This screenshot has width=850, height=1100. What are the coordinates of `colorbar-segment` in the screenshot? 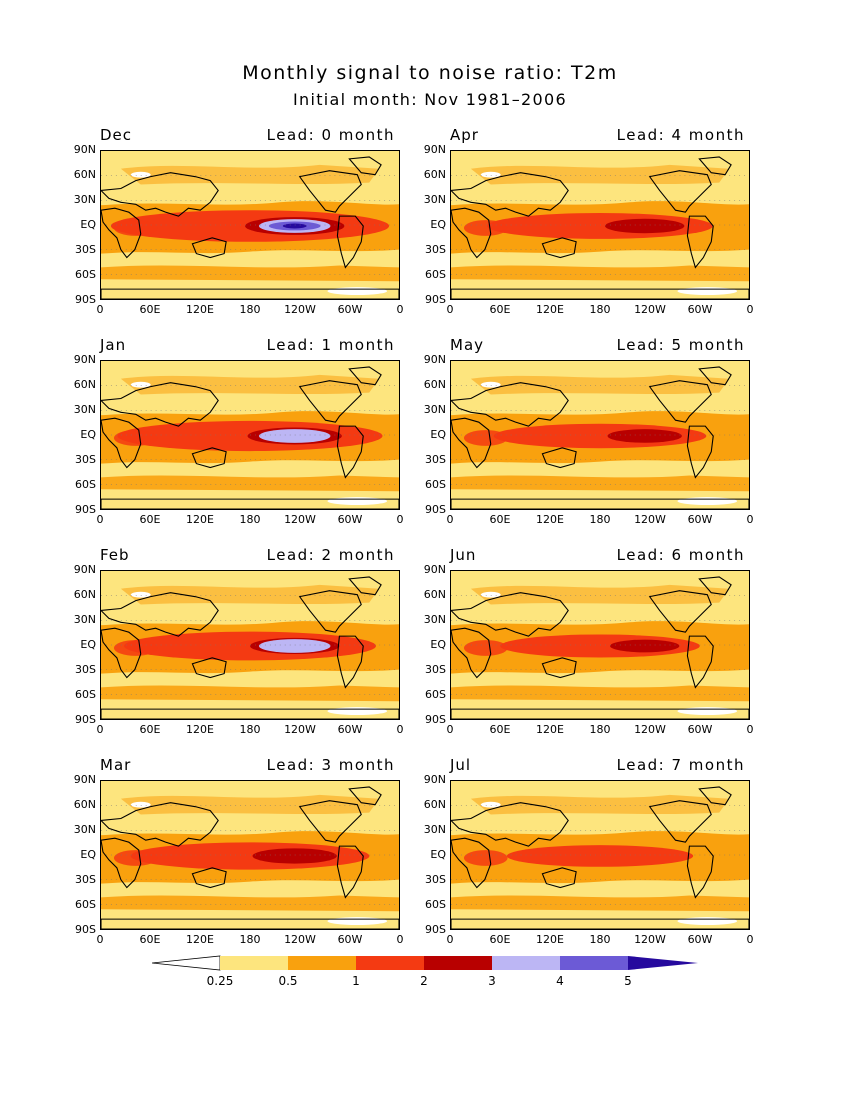 It's located at (594, 963).